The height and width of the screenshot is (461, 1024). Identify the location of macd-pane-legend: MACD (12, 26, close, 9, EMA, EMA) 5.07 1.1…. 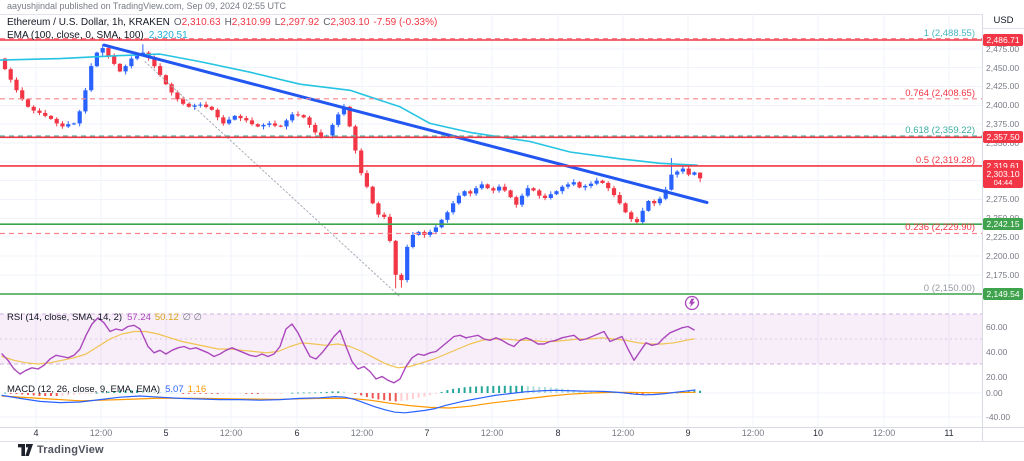
(106, 389).